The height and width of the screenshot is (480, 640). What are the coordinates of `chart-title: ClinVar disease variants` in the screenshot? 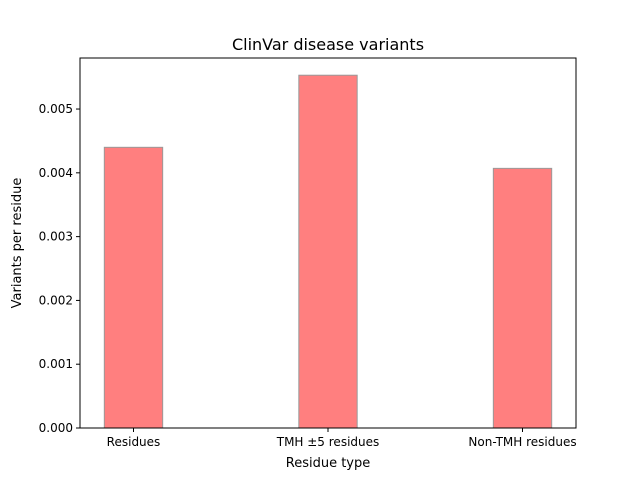 It's located at (328, 44).